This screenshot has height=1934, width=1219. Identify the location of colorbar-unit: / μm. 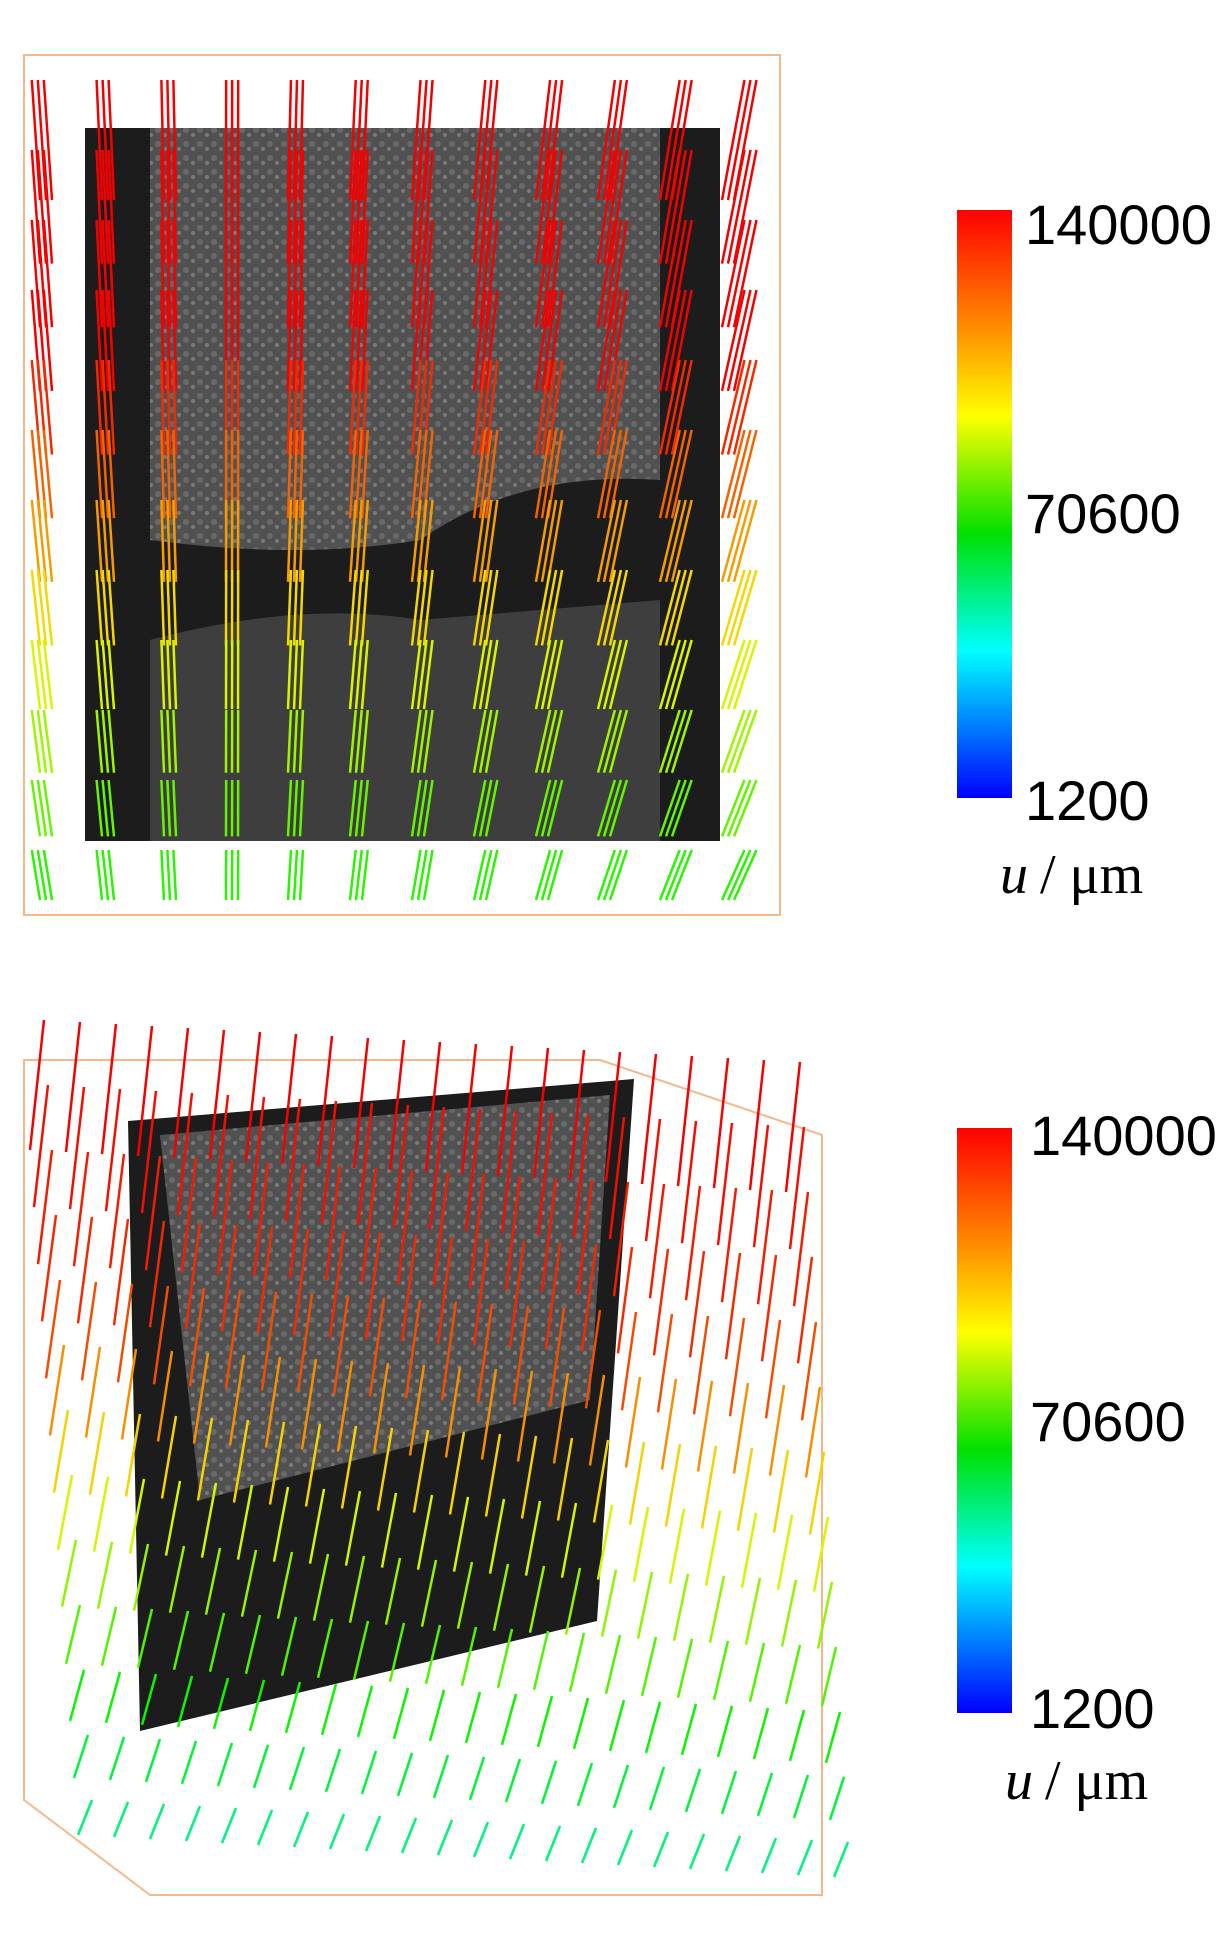
(1096, 1781).